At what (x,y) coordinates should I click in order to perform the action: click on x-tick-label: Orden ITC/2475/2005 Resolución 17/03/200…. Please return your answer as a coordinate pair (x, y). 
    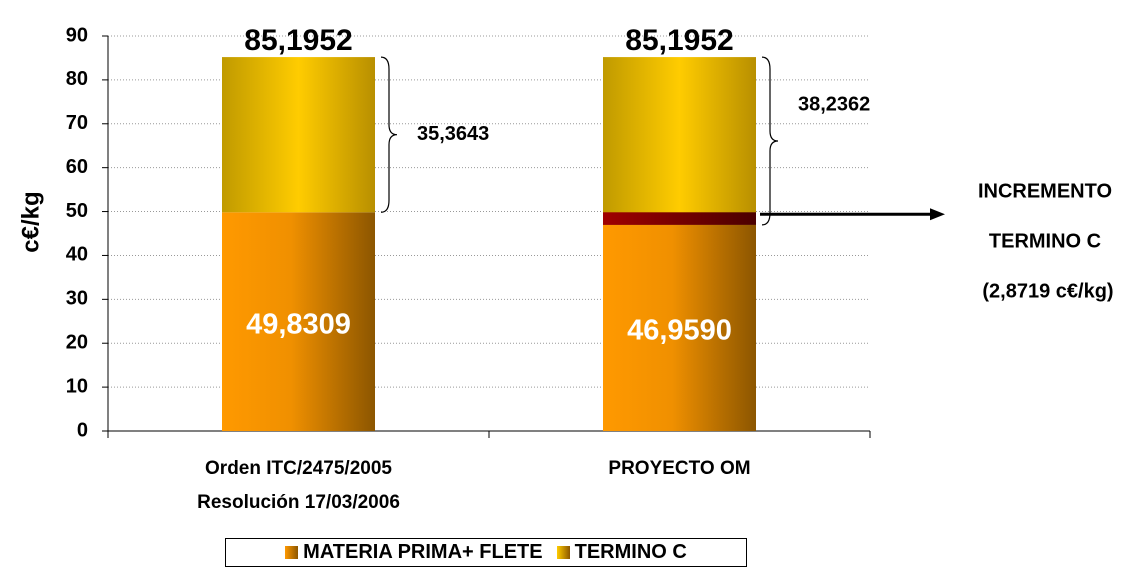
    Looking at the image, I should click on (298, 485).